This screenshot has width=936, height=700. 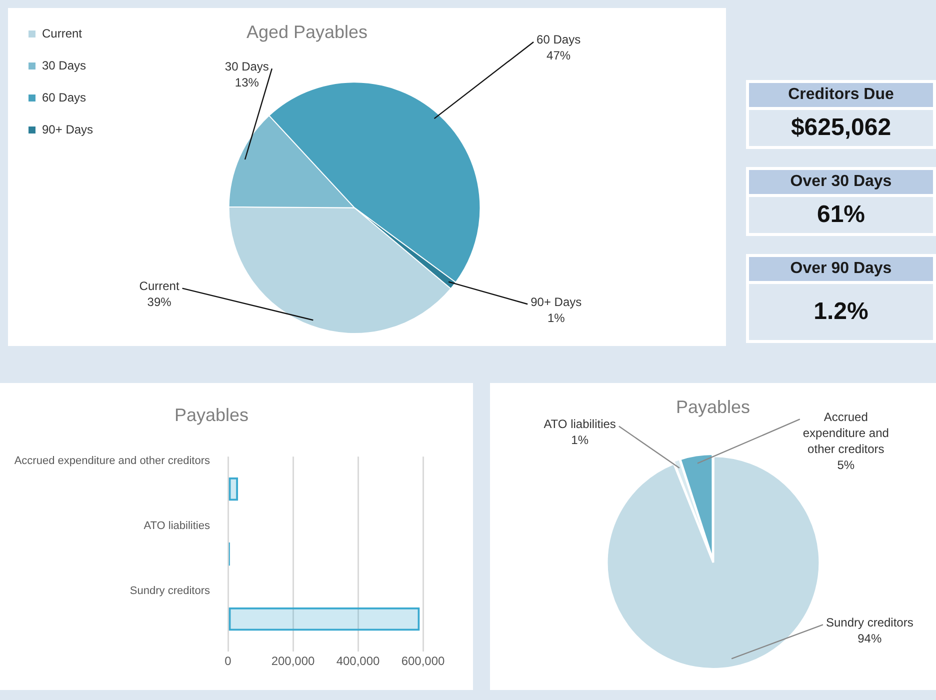 I want to click on slice-label: Current, so click(x=159, y=286).